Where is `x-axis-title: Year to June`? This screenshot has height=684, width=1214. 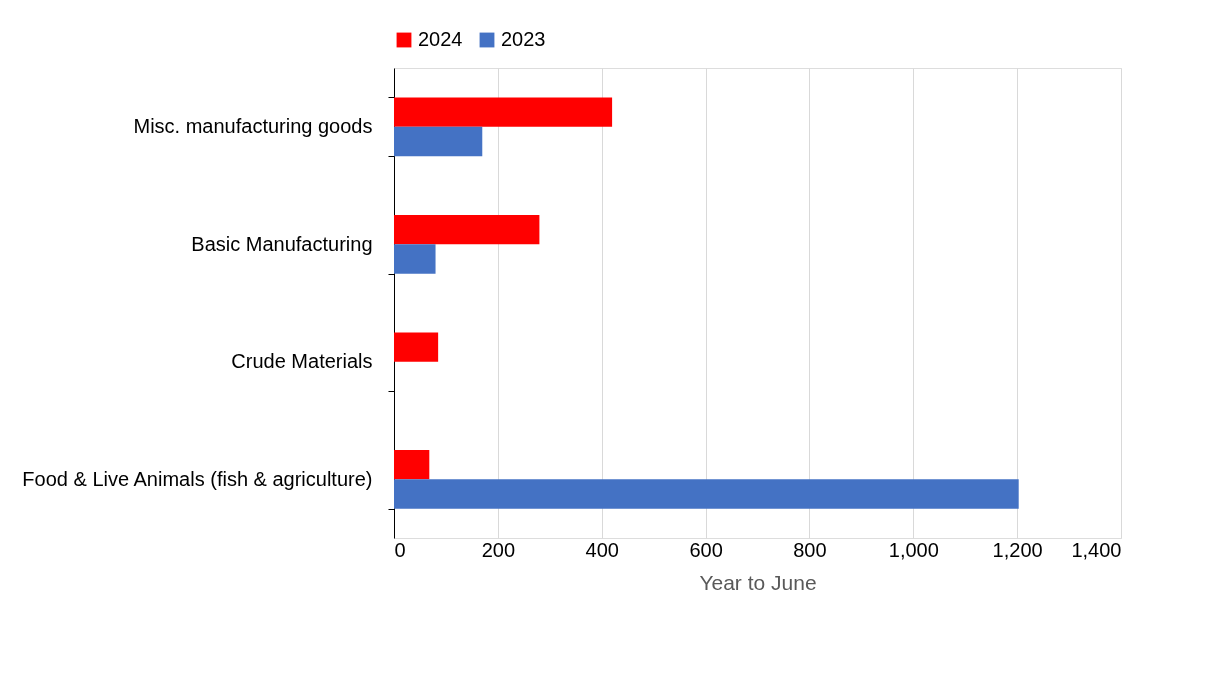 x-axis-title: Year to June is located at coordinates (758, 582).